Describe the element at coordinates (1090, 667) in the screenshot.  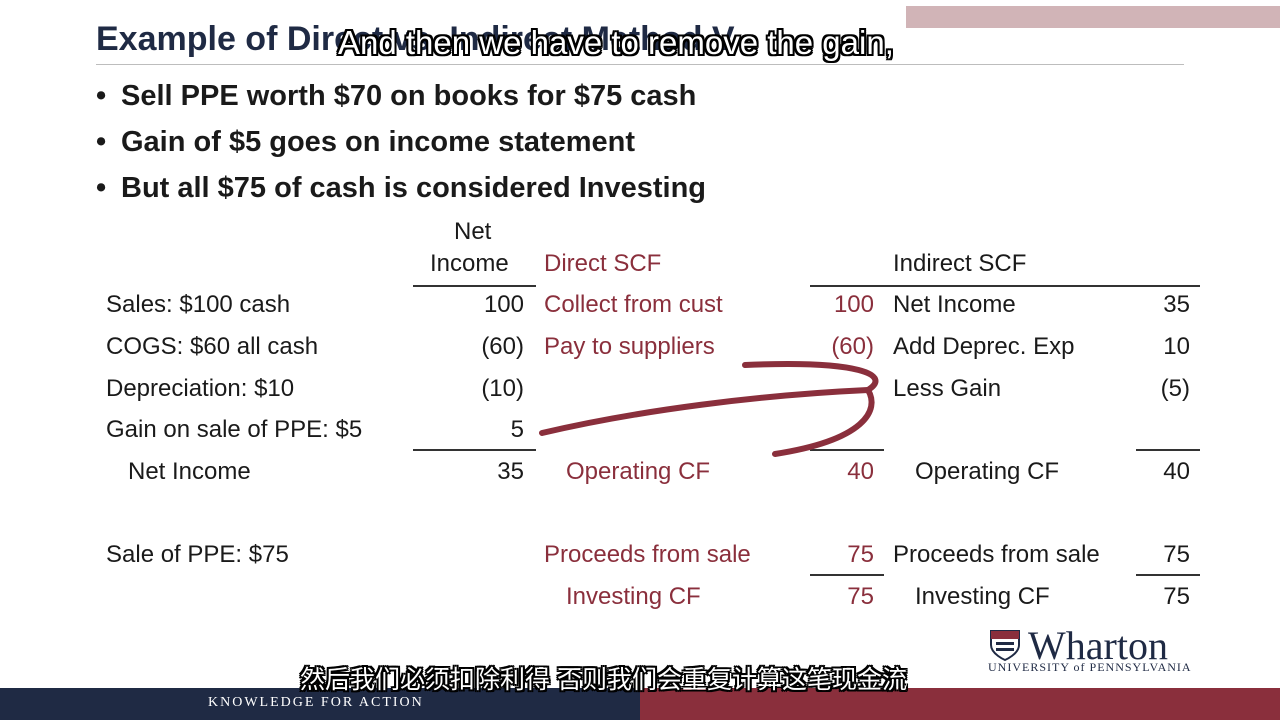
I see `logo-subtitle: UNIVERSITY of PENNSYLVANIA` at that location.